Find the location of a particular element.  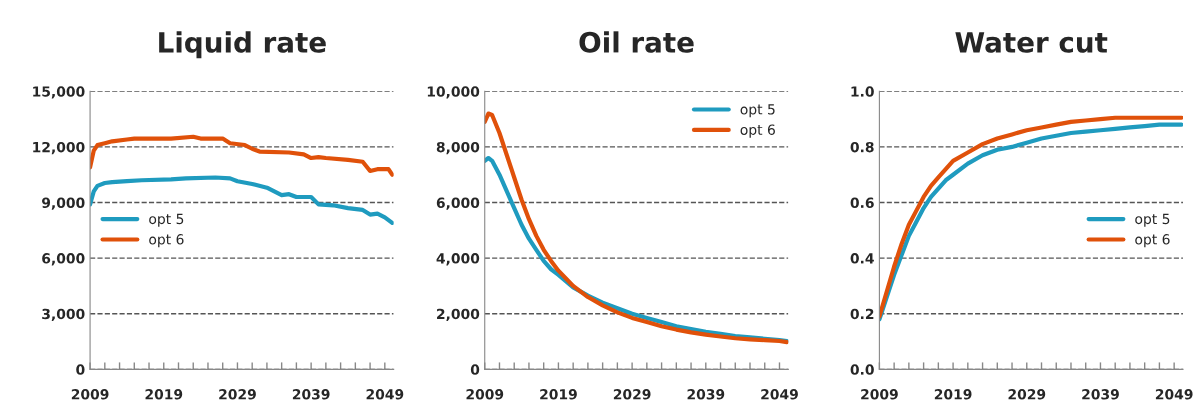

y-tick-label: 12,000 is located at coordinates (59, 148).